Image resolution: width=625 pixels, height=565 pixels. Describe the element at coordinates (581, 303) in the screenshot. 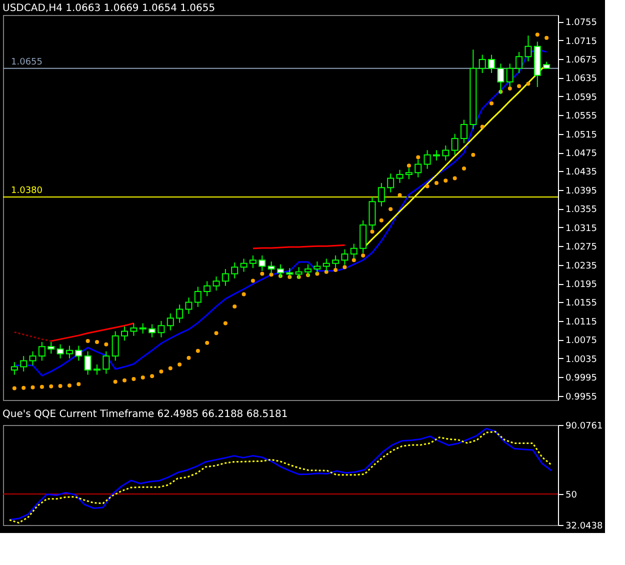

I see `y-tick-label: 1.0155` at that location.